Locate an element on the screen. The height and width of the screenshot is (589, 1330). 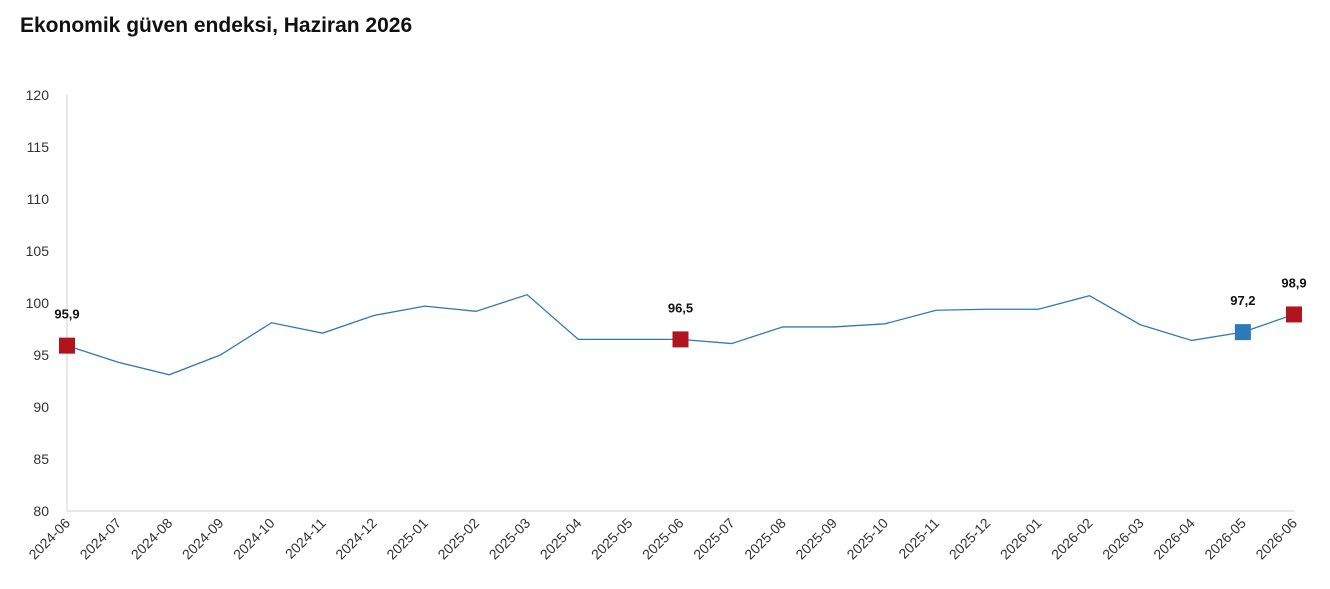
x-tick-label: 2024-06 is located at coordinates (49, 539).